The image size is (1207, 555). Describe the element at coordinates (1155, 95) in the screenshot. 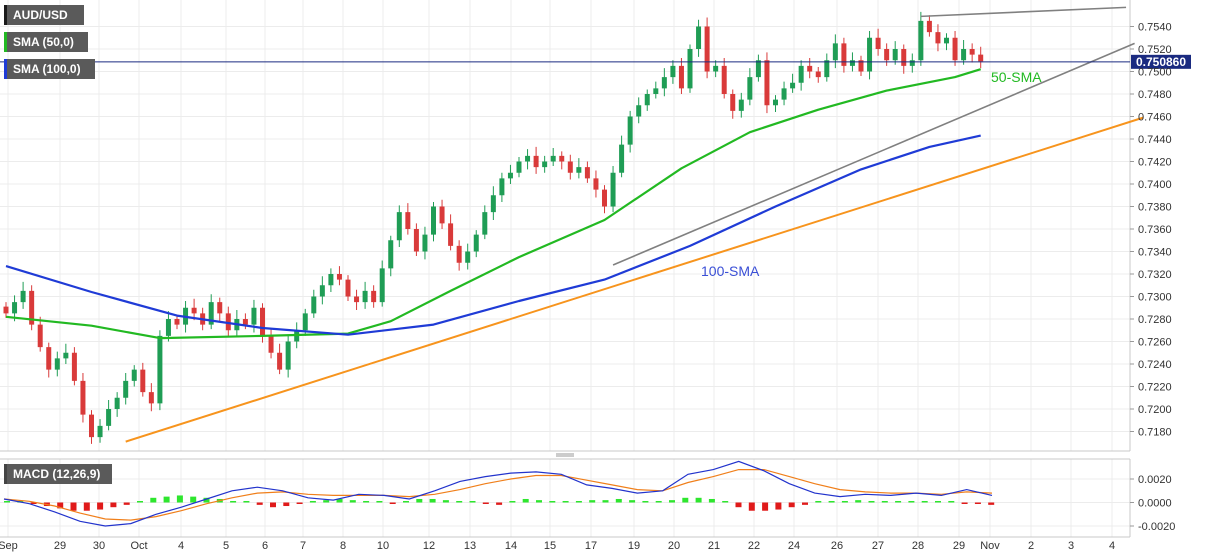

I see `y-tick-label: 0.7480` at that location.